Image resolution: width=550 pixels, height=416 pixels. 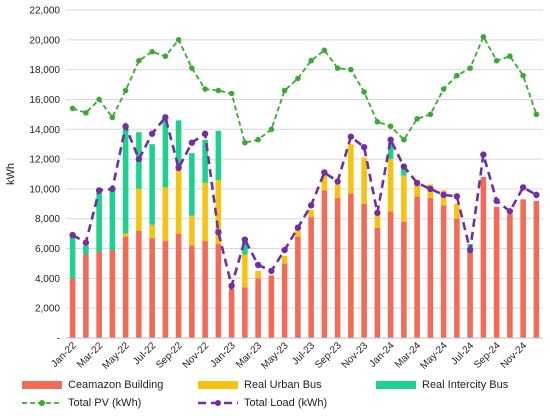 What do you see at coordinates (408, 355) in the screenshot?
I see `x-tick-label: Mar-24` at bounding box center [408, 355].